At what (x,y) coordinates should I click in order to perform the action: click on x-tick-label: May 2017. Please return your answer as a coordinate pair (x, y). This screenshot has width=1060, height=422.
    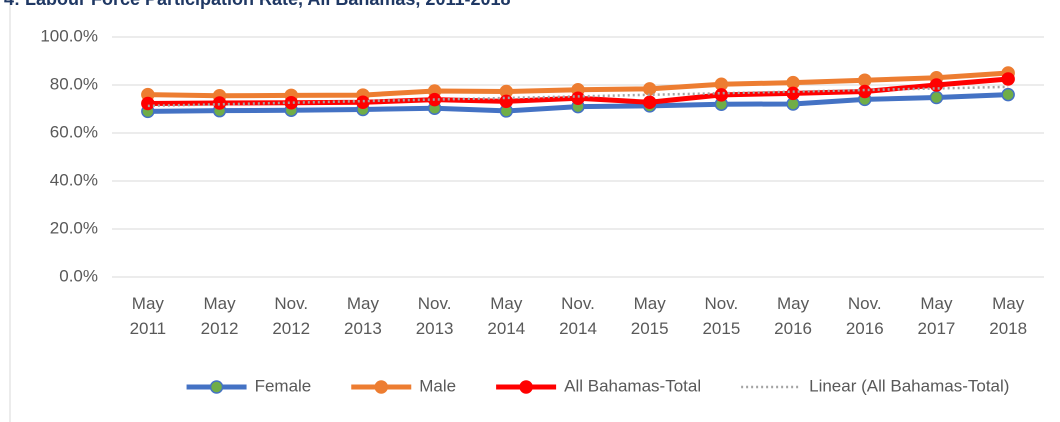
    Looking at the image, I should click on (937, 316).